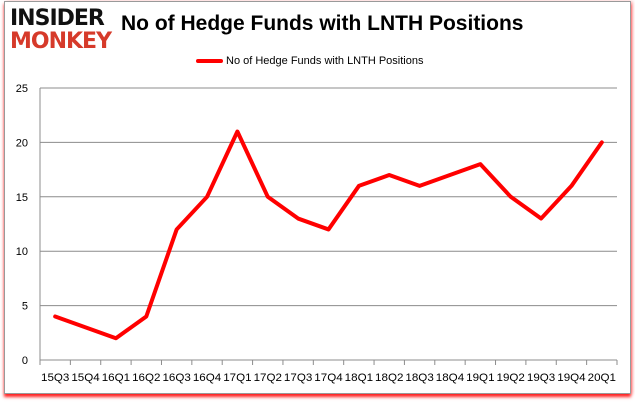 The width and height of the screenshot is (635, 405). I want to click on x-tick-label: 16Q3, so click(176, 378).